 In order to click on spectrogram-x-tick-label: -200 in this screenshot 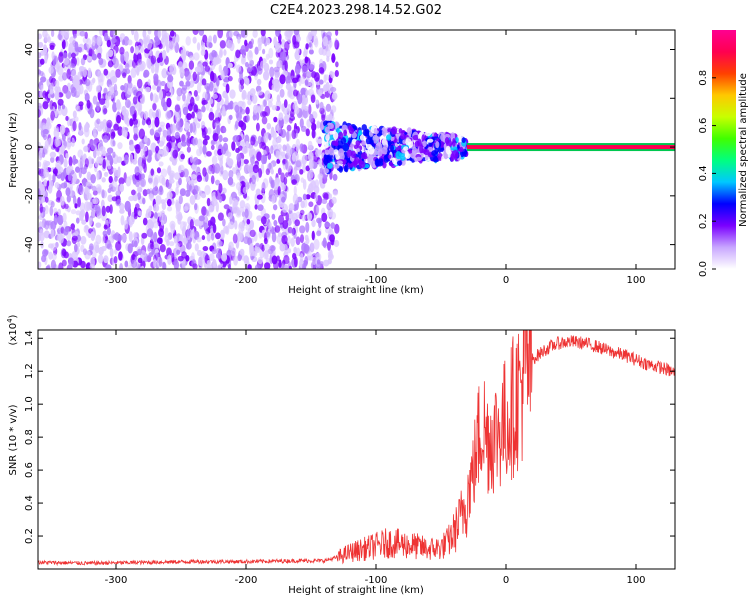, I will do `click(246, 280)`.